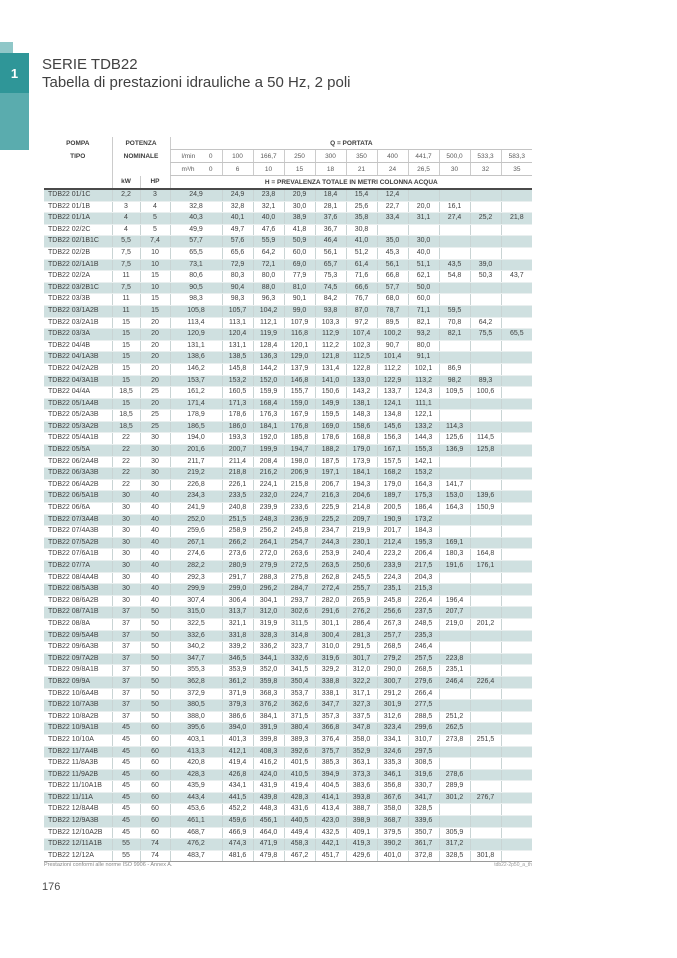 This screenshot has height=958, width=677. Describe the element at coordinates (299, 589) in the screenshot. I see `head-value-cell: 284,7` at that location.